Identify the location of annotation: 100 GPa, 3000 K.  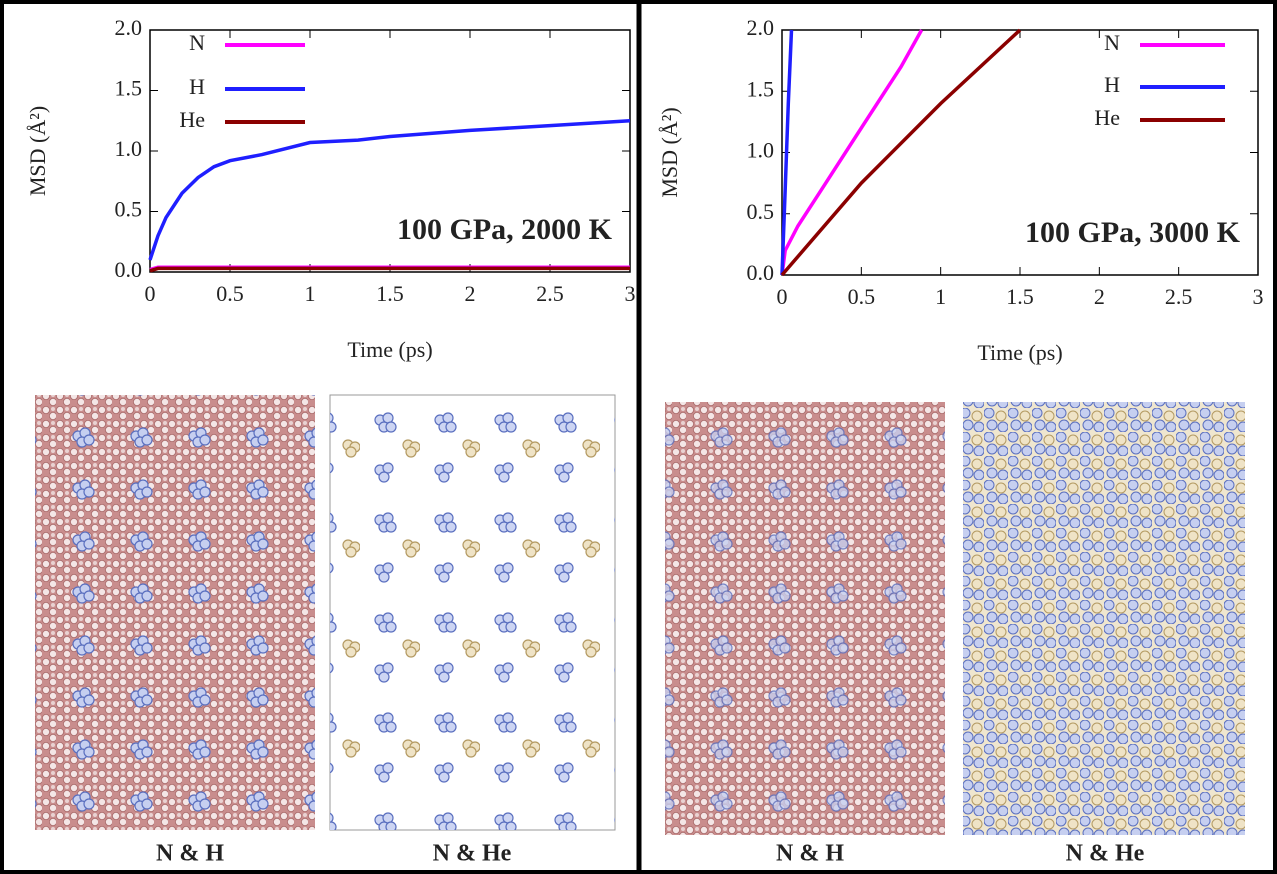
(1133, 232).